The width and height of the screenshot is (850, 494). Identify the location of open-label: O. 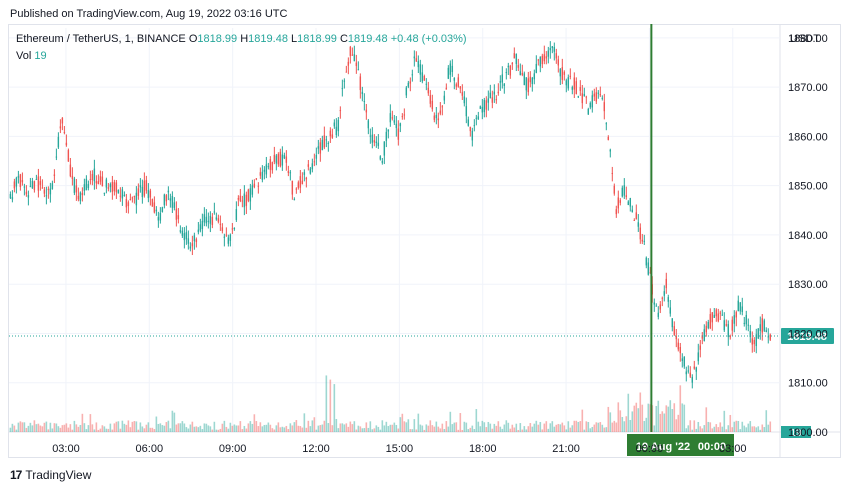
(193, 39).